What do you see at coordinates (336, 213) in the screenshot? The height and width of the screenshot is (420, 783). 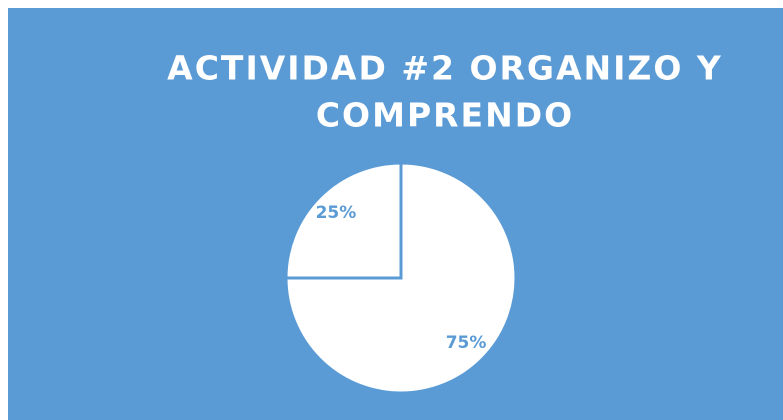 I see `data-label: 25%` at bounding box center [336, 213].